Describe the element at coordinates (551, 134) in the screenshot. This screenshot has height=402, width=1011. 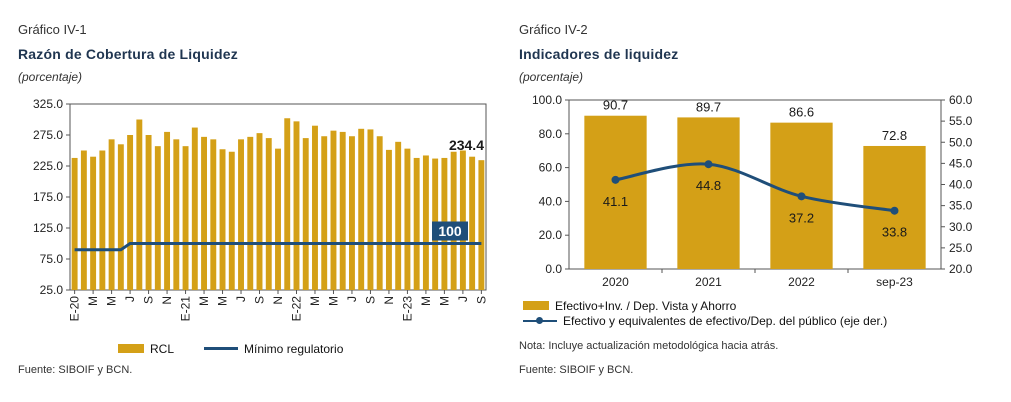
I see `y-tick-label: 80.0` at that location.